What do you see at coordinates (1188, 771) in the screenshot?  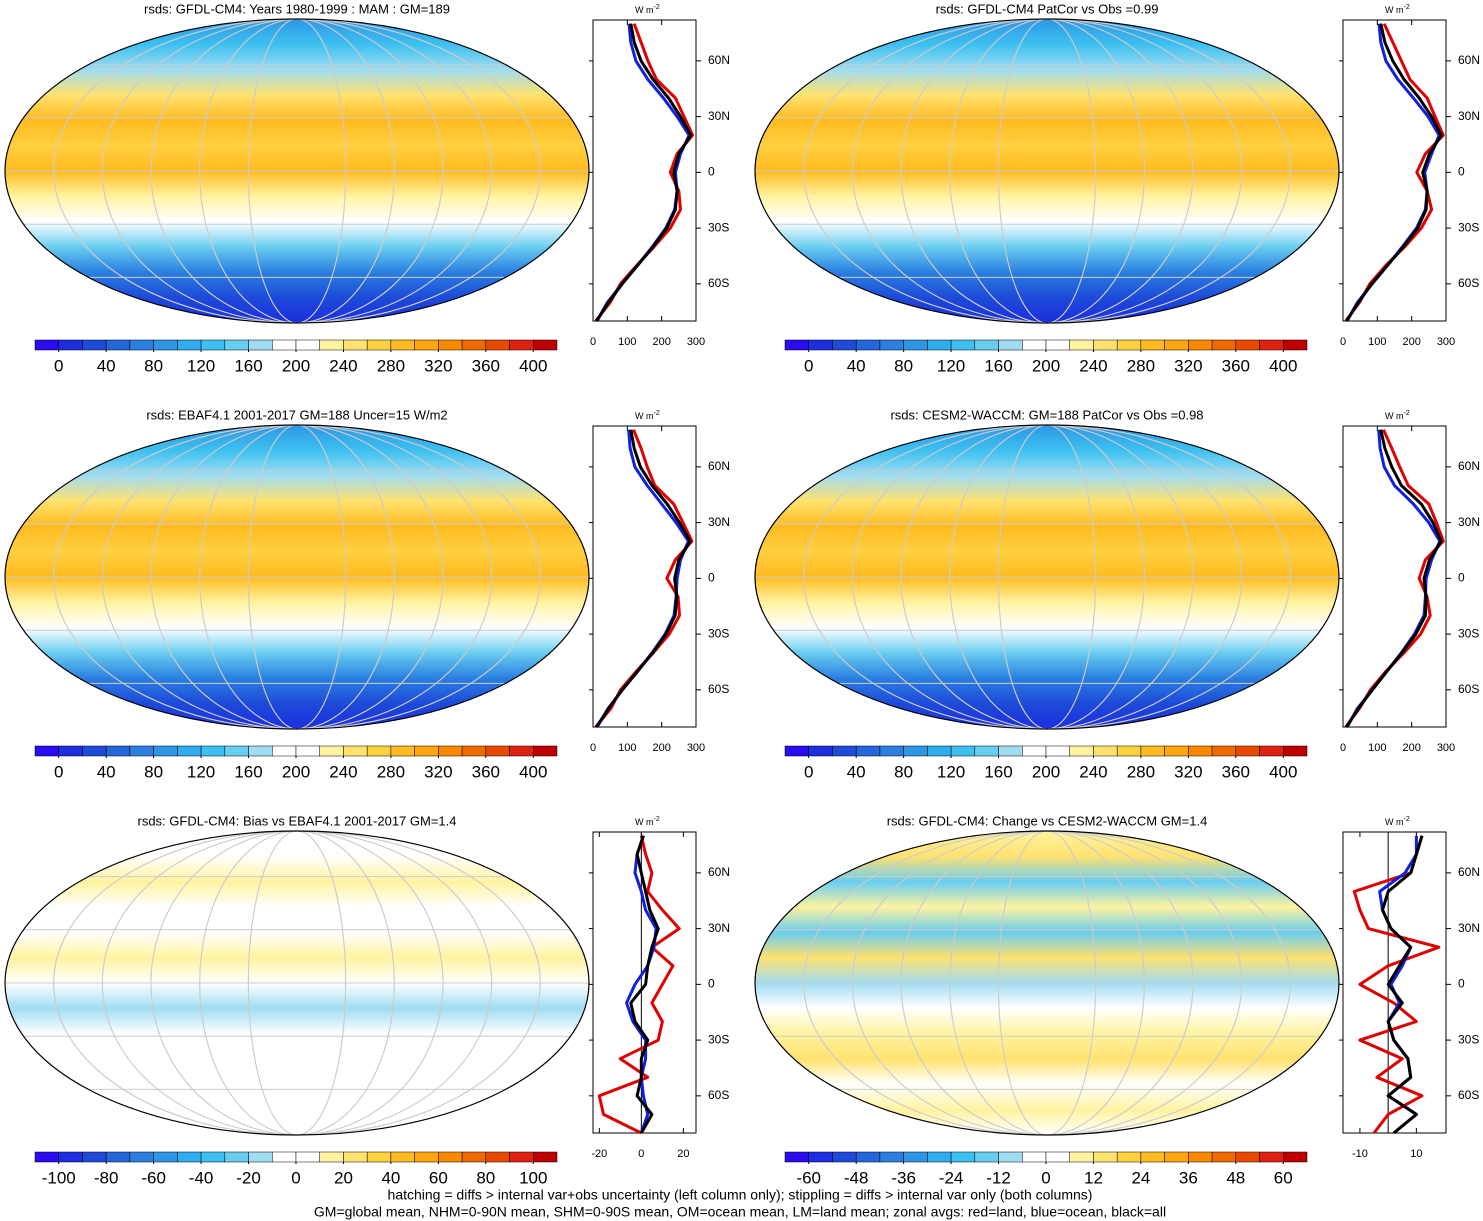 I see `colorbar-label: 320` at bounding box center [1188, 771].